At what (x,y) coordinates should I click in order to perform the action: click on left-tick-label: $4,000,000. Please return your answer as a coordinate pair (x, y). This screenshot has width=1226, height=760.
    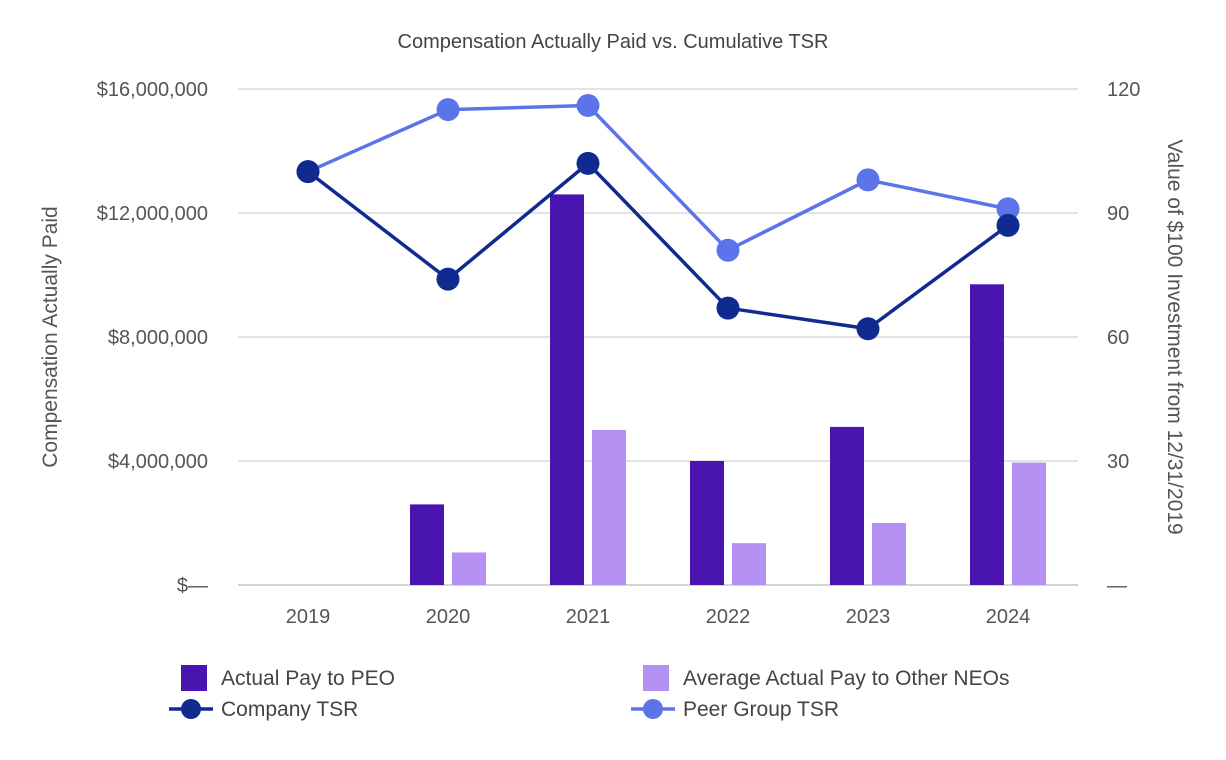
    Looking at the image, I should click on (158, 462).